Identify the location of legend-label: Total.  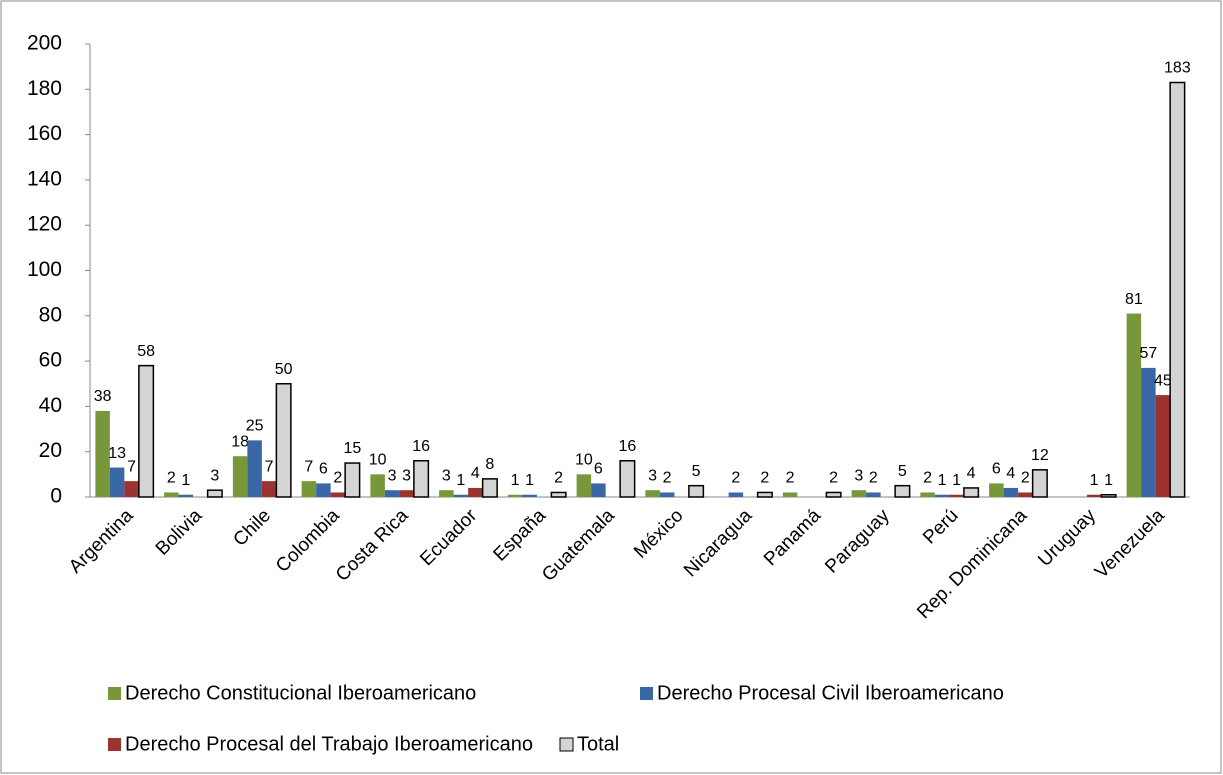
(598, 744).